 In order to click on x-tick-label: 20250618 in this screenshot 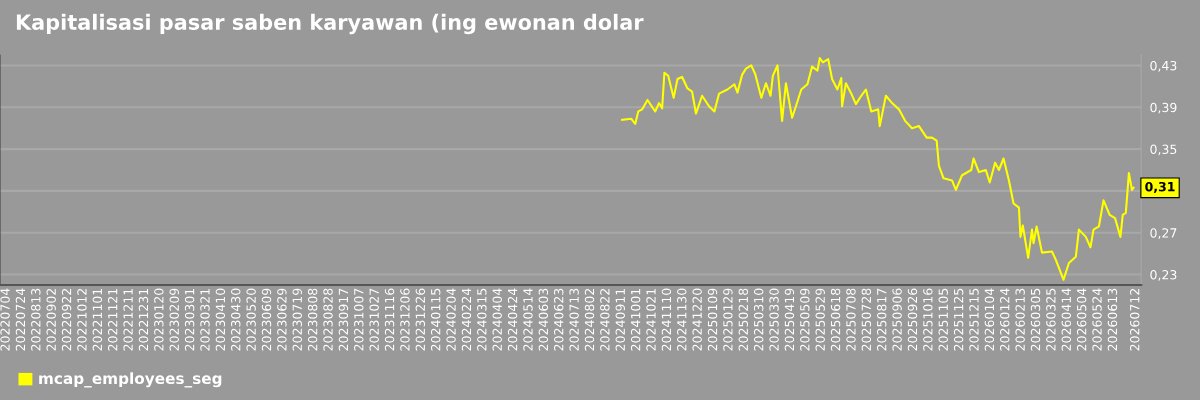, I will do `click(835, 319)`.